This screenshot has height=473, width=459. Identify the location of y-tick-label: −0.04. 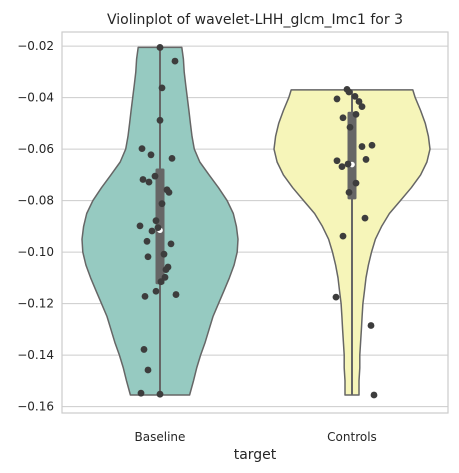
(35, 98).